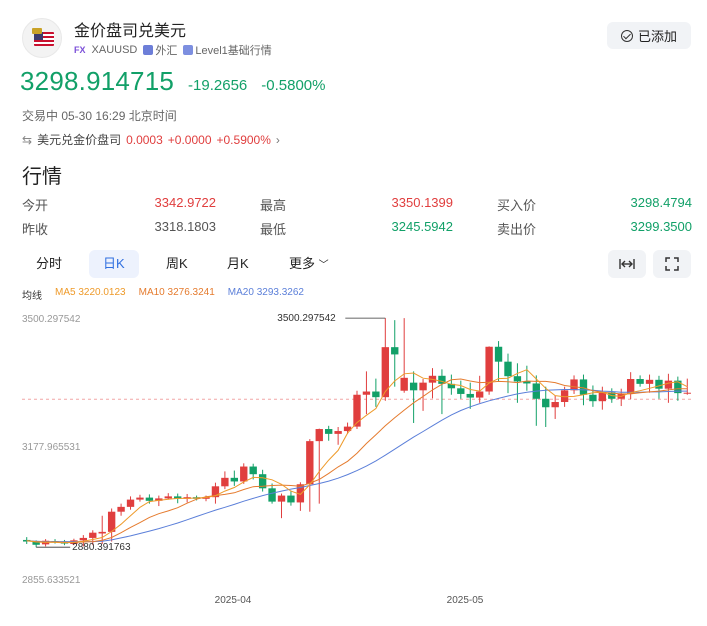  Describe the element at coordinates (42, 177) in the screenshot. I see `section-title: 行情` at that location.